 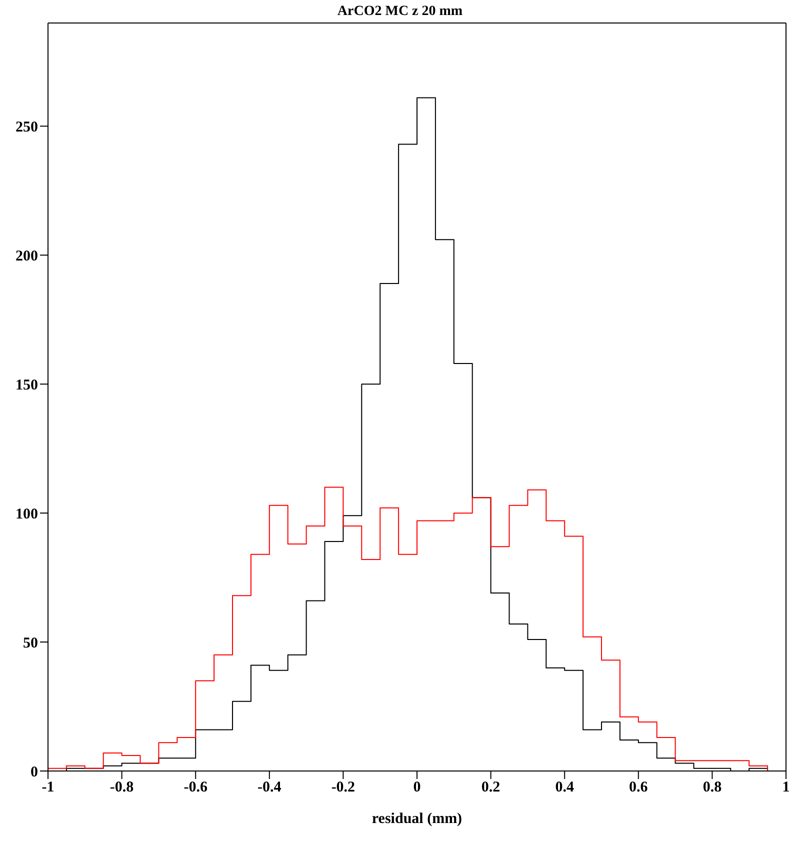 What do you see at coordinates (712, 788) in the screenshot?
I see `x-tick-label: 0.8` at bounding box center [712, 788].